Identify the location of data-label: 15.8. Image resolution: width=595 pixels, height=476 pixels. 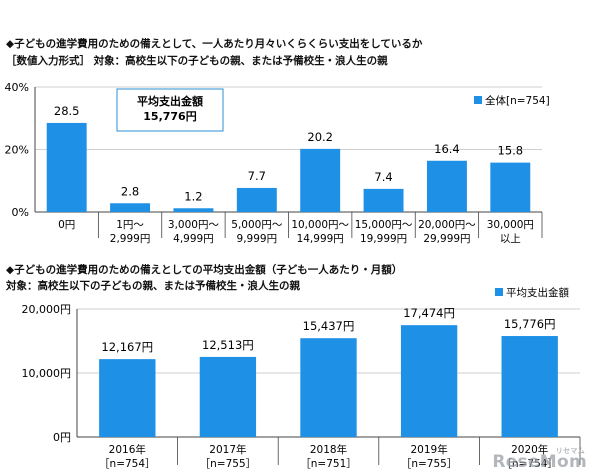
(511, 151).